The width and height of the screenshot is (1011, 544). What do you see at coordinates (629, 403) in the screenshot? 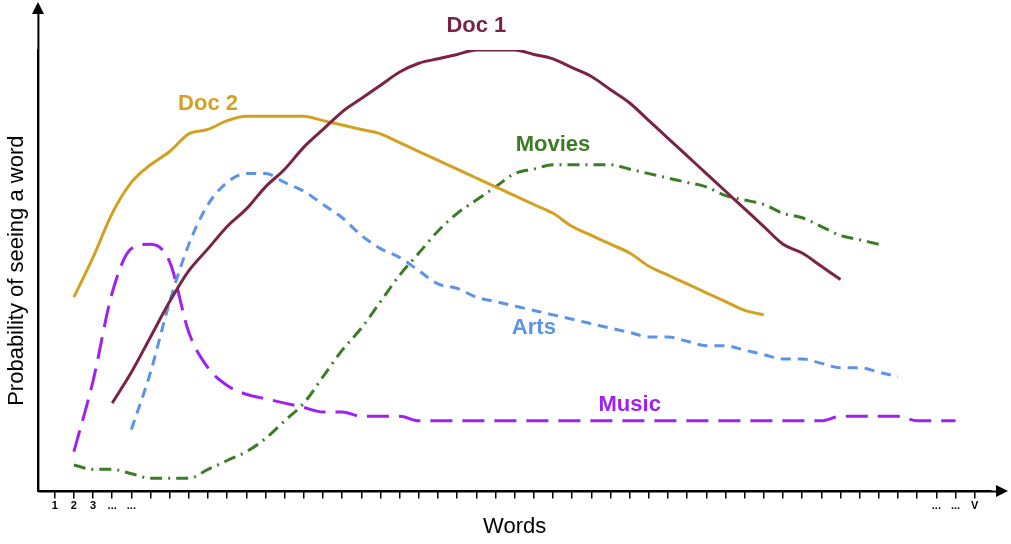
I see `series-label: Music` at bounding box center [629, 403].